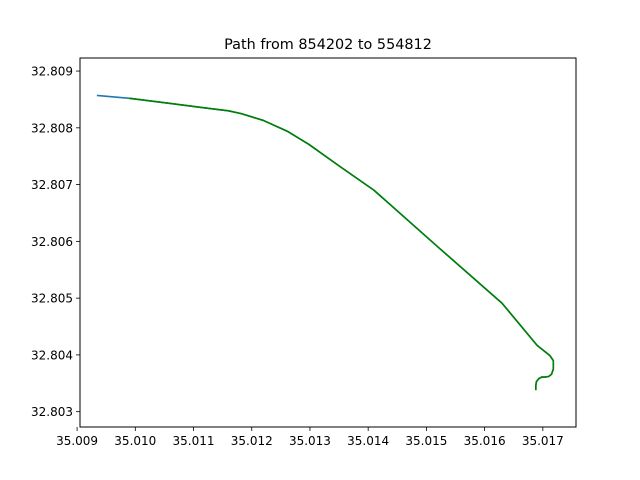 This screenshot has width=640, height=480. Describe the element at coordinates (52, 355) in the screenshot. I see `y-tick-label: 32.804` at that location.